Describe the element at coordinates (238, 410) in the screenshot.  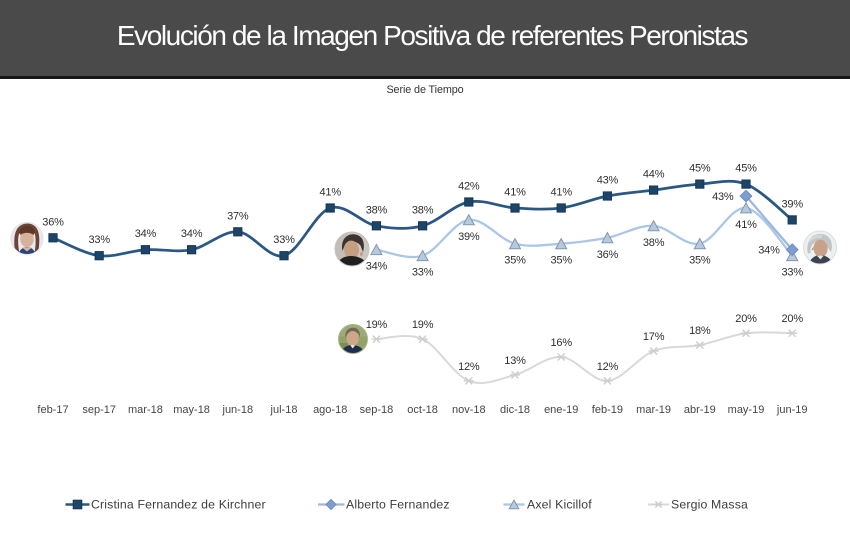
I see `svg-text: jun-18` at that location.